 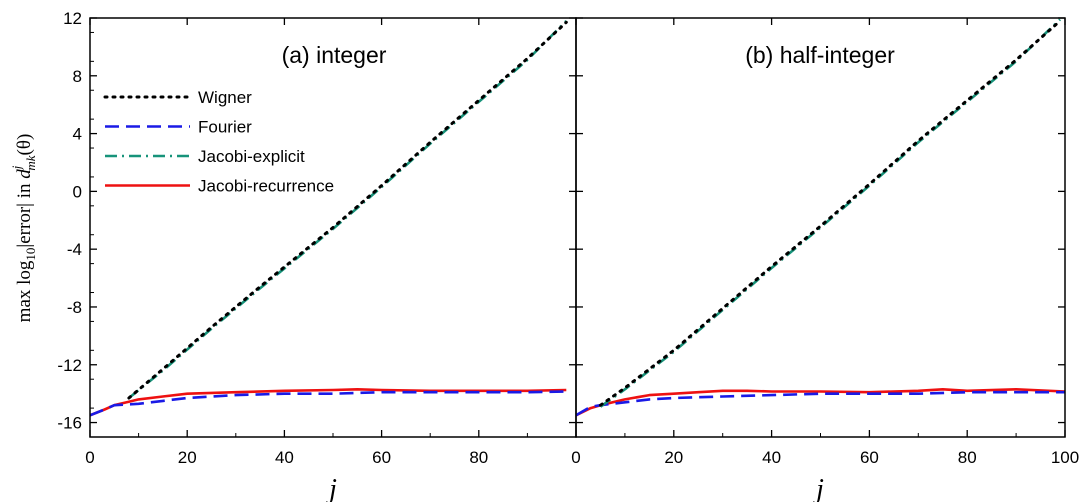 What do you see at coordinates (77, 191) in the screenshot?
I see `y-tick-label-0: 0` at bounding box center [77, 191].